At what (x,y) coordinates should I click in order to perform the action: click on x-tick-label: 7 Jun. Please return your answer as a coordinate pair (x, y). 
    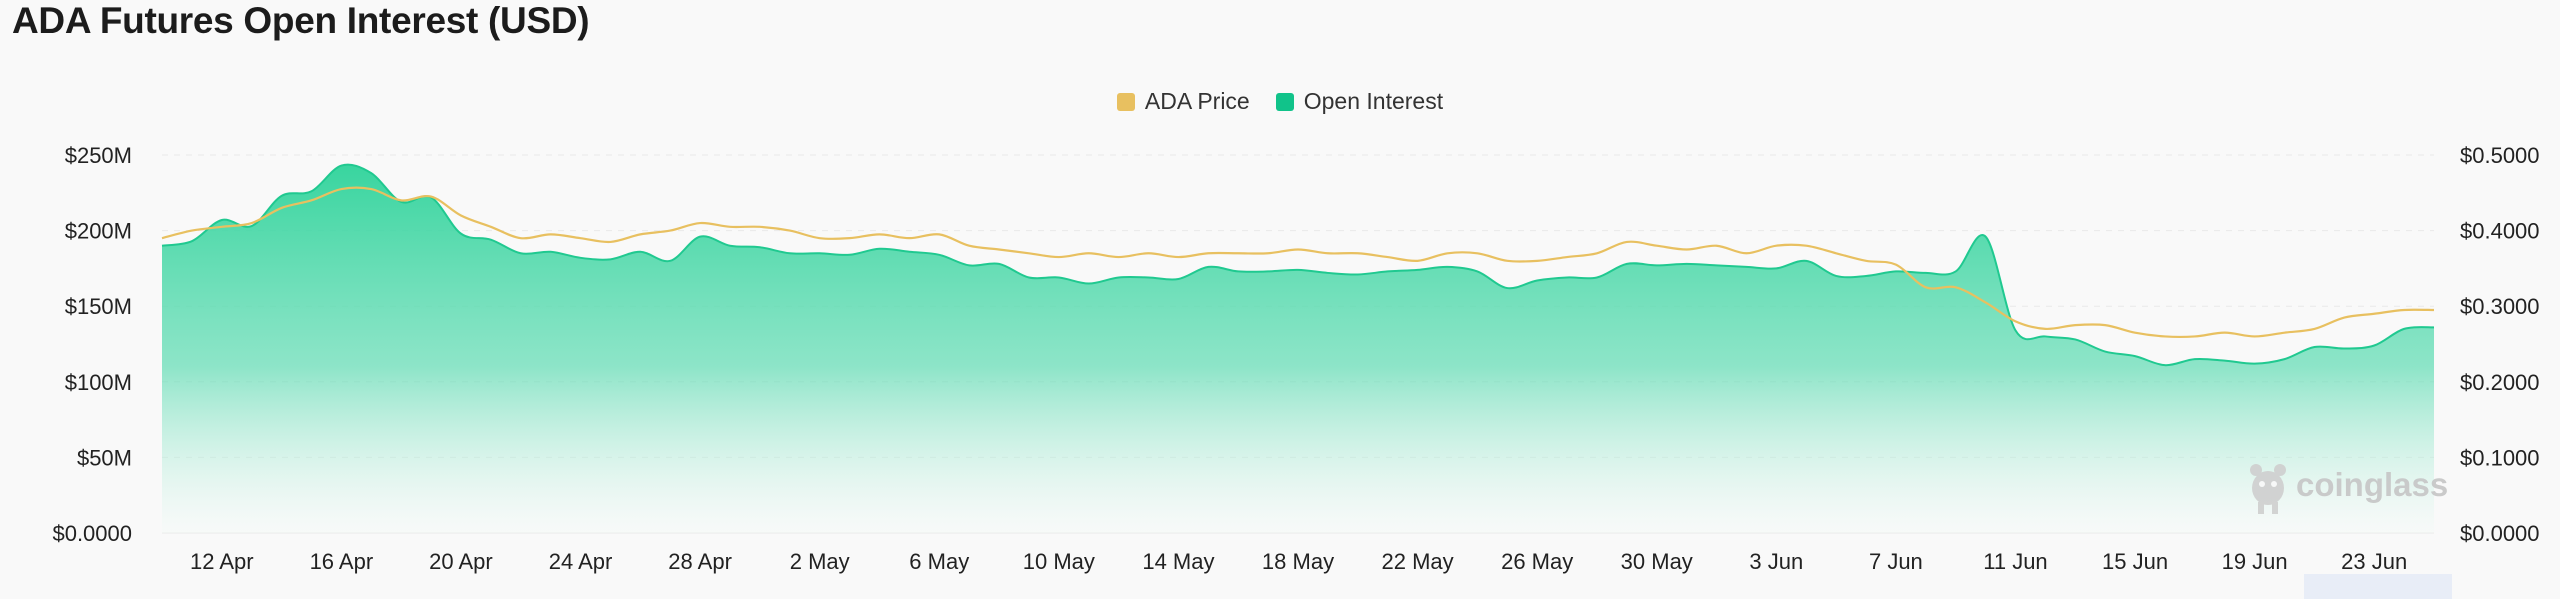
    Looking at the image, I should click on (1896, 561).